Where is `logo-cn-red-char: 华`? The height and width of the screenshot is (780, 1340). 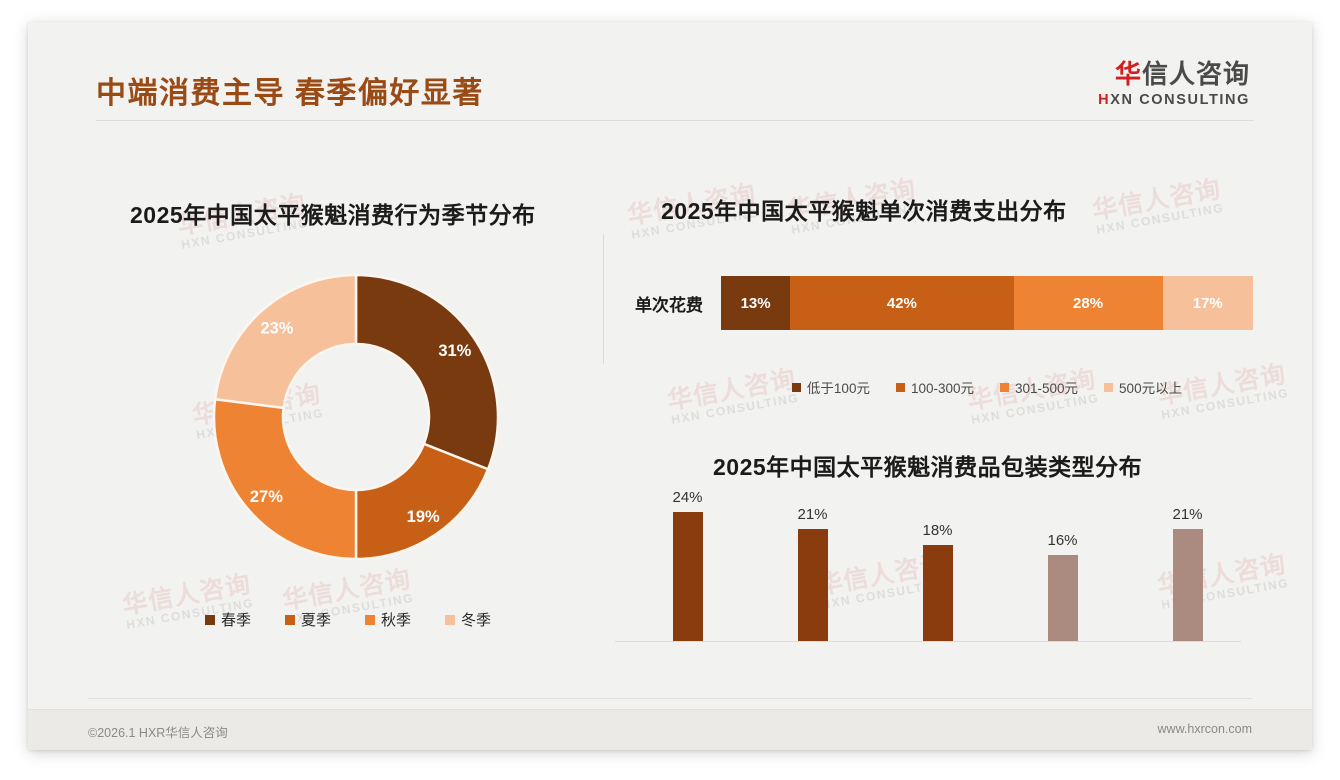 logo-cn-red-char: 华 is located at coordinates (1128, 74).